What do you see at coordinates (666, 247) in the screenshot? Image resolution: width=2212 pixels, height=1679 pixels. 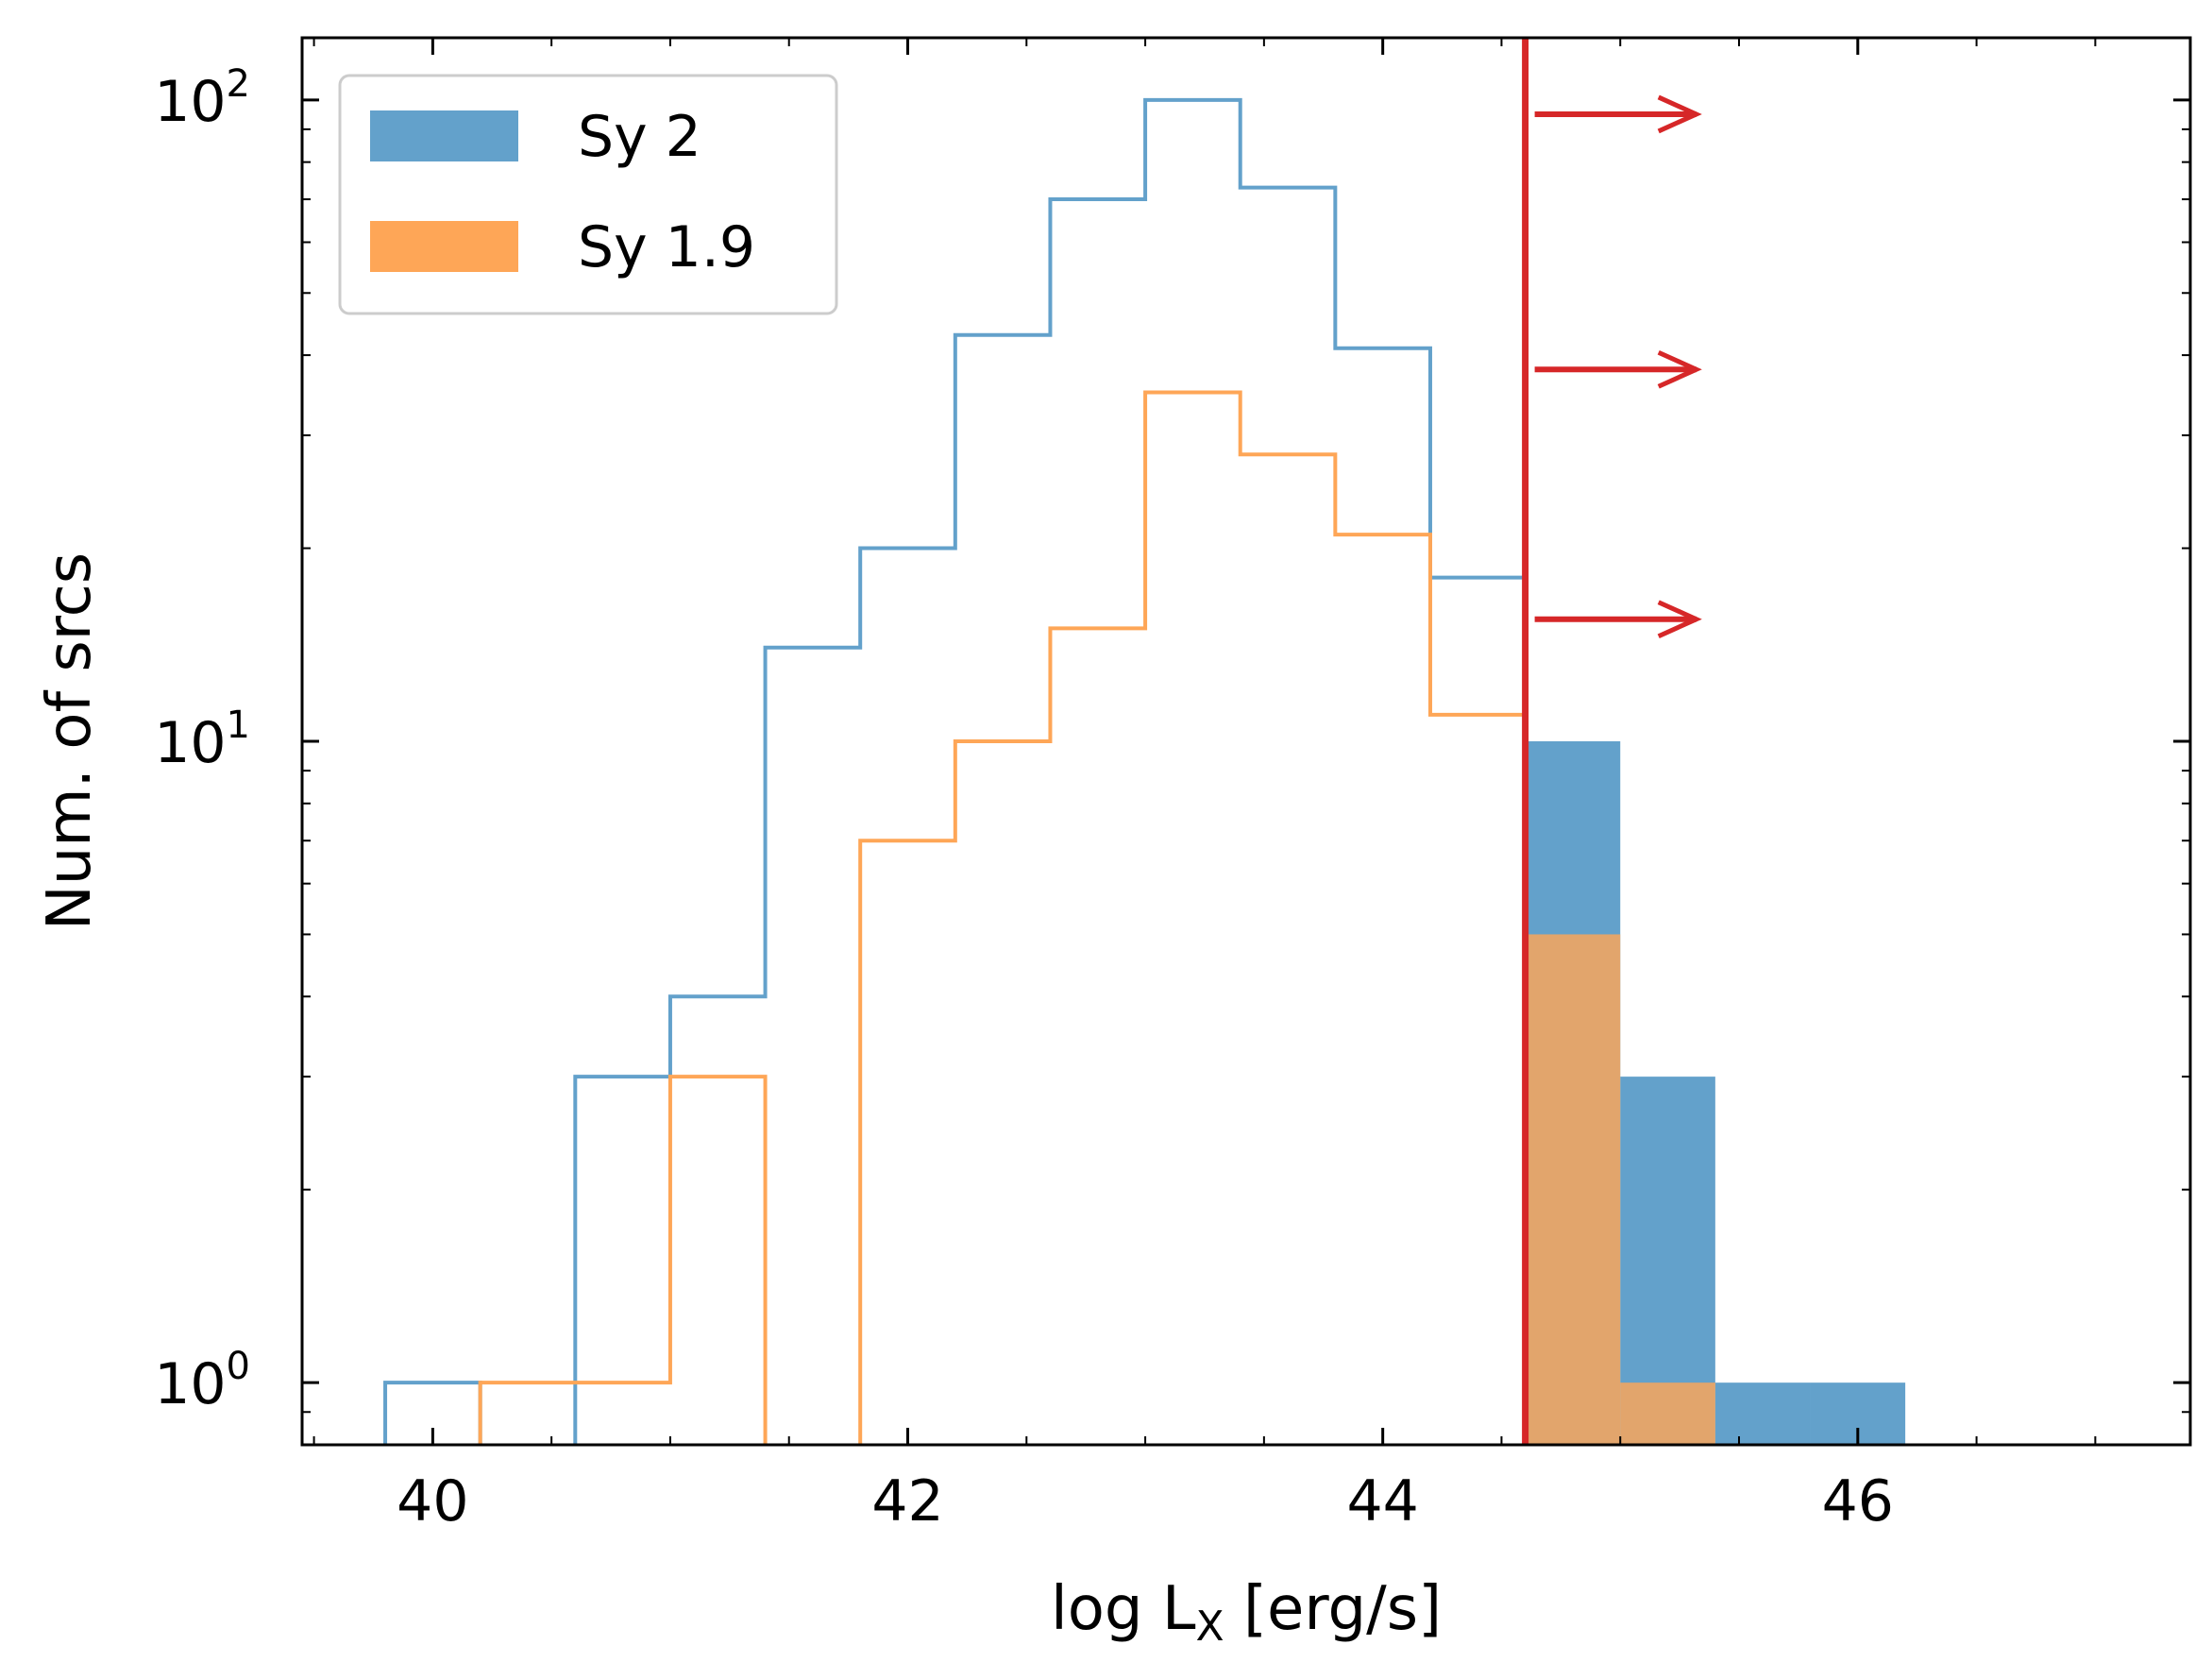 I see `legend-label-sy19: Sy 1.9` at bounding box center [666, 247].